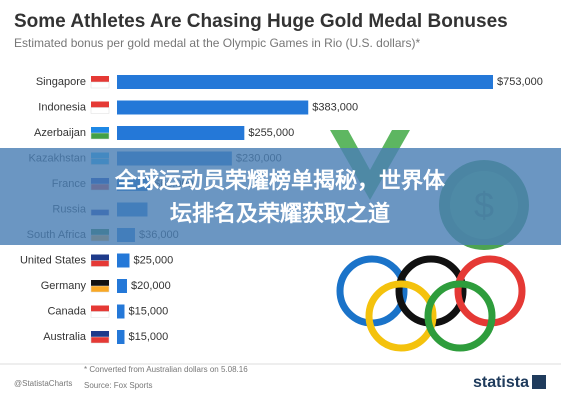 This screenshot has height=400, width=561. Describe the element at coordinates (118, 385) in the screenshot. I see `source: Source: Fox Sports` at that location.